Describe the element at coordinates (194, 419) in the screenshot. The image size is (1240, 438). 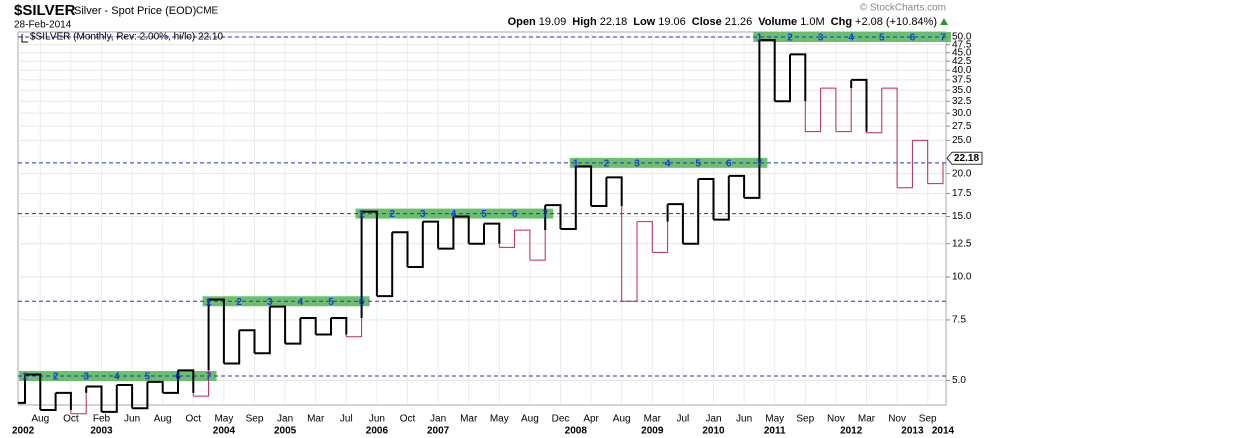
I see `x-tick-label: Oct` at that location.